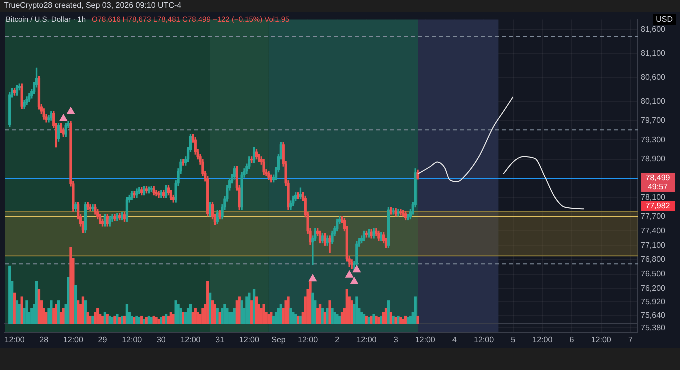 The width and height of the screenshot is (680, 370). What do you see at coordinates (653, 77) in the screenshot?
I see `y-tick-label: 80,600` at bounding box center [653, 77].